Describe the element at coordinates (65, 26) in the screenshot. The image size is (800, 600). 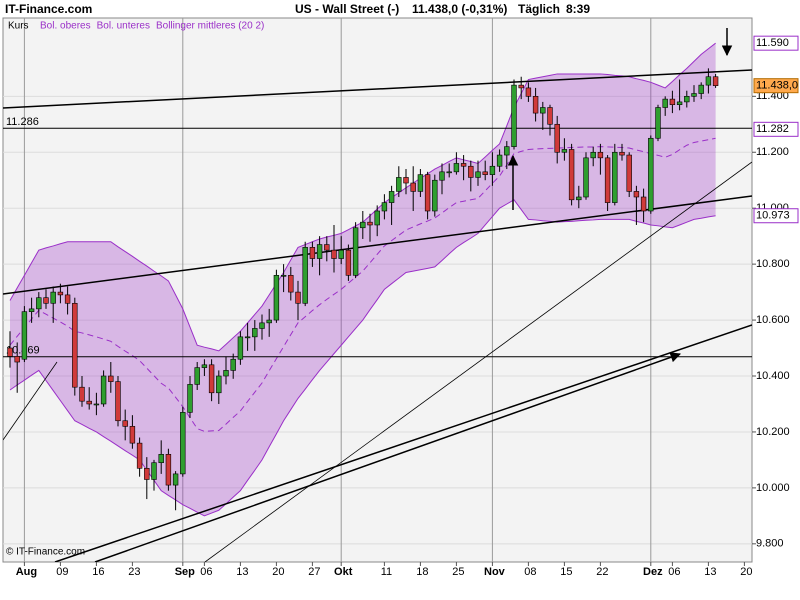
I see `legend-item: Bol. oberes` at that location.